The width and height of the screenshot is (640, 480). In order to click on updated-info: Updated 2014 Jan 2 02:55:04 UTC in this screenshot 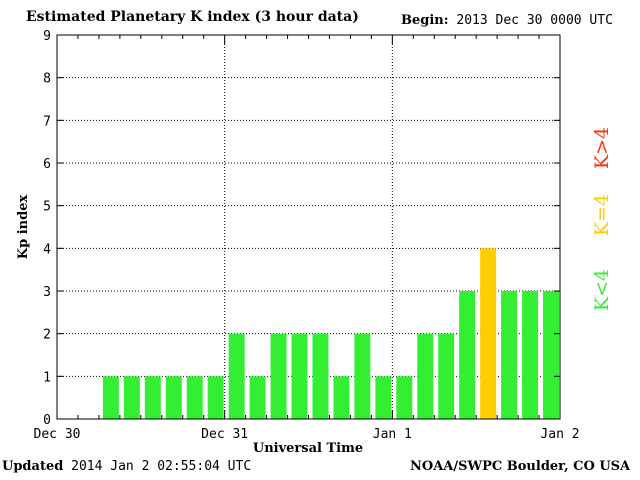, I will do `click(126, 466)`.